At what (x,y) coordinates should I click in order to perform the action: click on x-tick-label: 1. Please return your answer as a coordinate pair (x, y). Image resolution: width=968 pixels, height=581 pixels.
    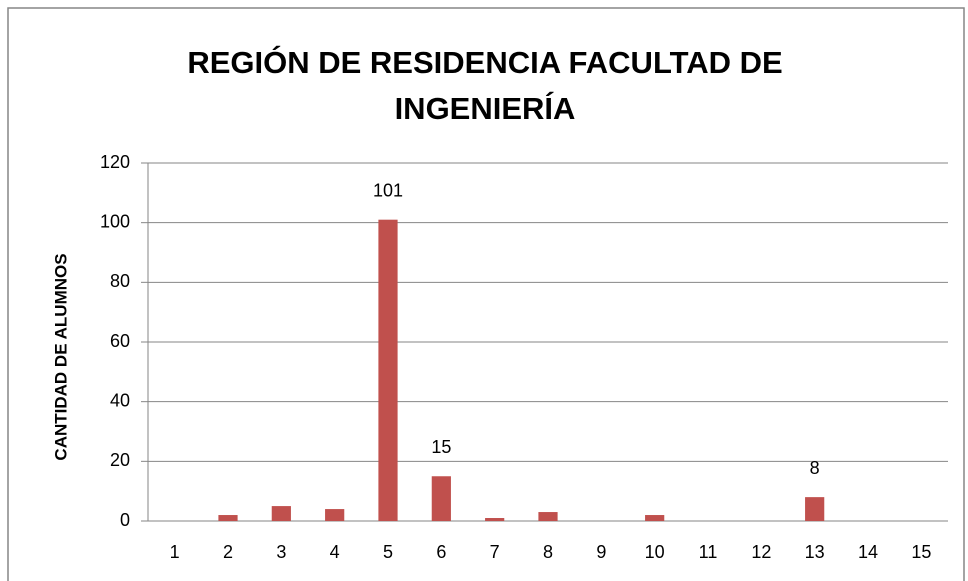
    Looking at the image, I should click on (175, 552).